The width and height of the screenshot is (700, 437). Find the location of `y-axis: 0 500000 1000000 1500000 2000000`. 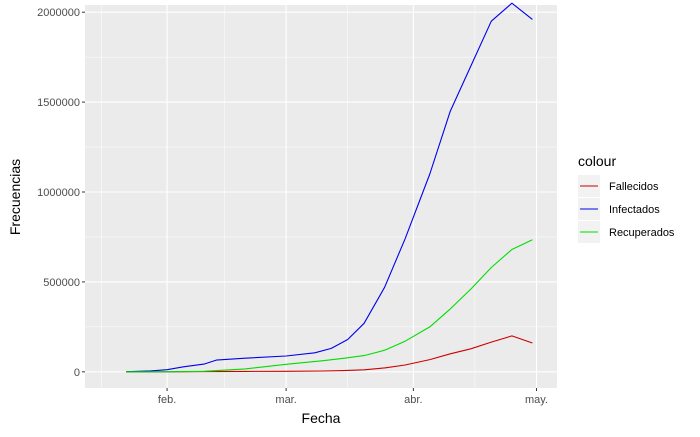

y-axis: 0 500000 1000000 1500000 2000000 is located at coordinates (61, 193).